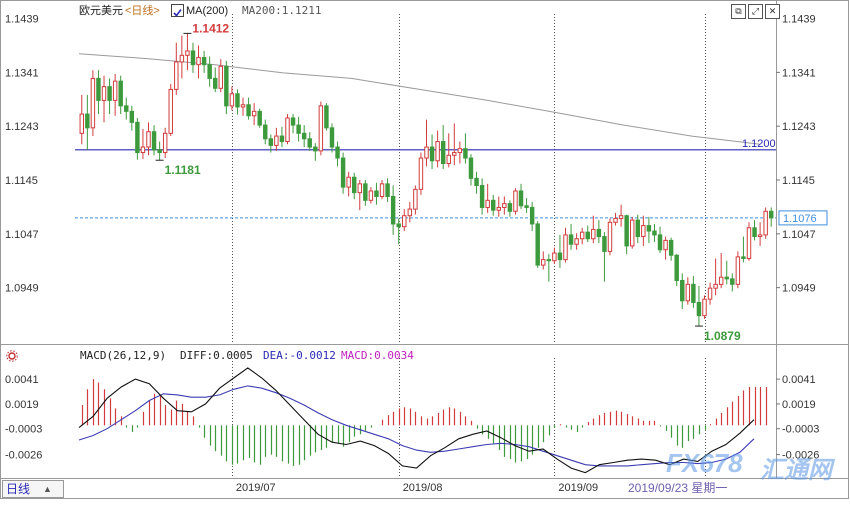 This screenshot has width=850, height=505. I want to click on ma-value-text: MA200:1.1211, so click(282, 10).